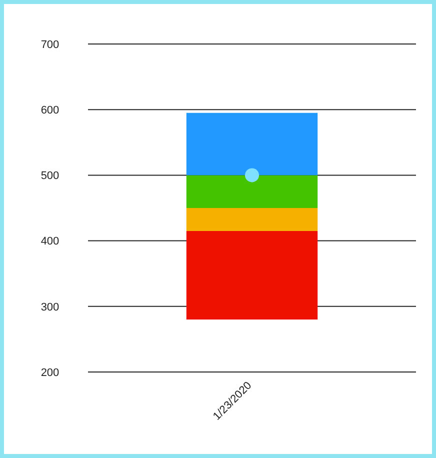 The width and height of the screenshot is (436, 458). I want to click on y-tick-label: 400, so click(50, 242).